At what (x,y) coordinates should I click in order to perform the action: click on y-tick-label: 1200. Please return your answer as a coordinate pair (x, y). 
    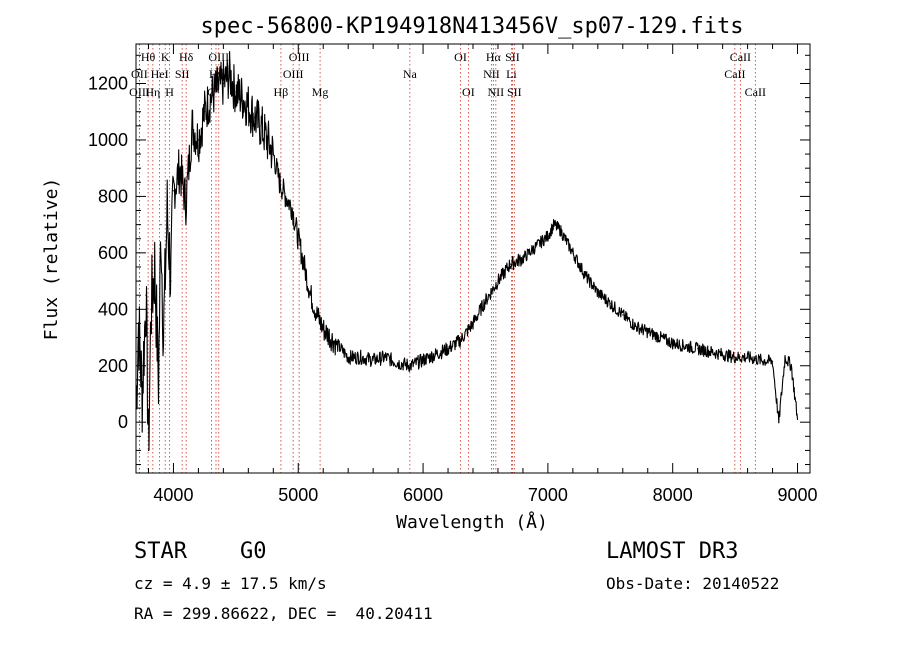
    Looking at the image, I should click on (108, 84).